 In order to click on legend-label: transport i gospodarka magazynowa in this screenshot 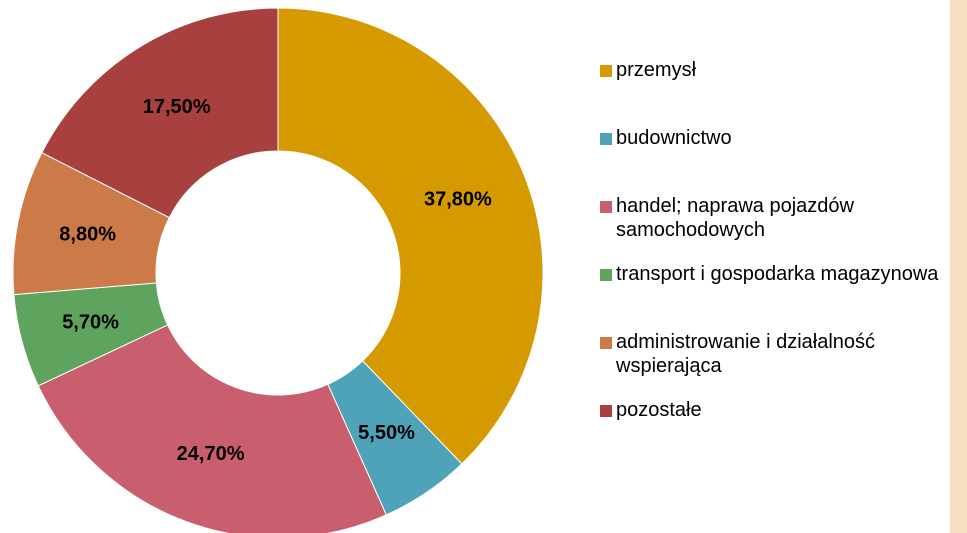, I will do `click(777, 274)`.